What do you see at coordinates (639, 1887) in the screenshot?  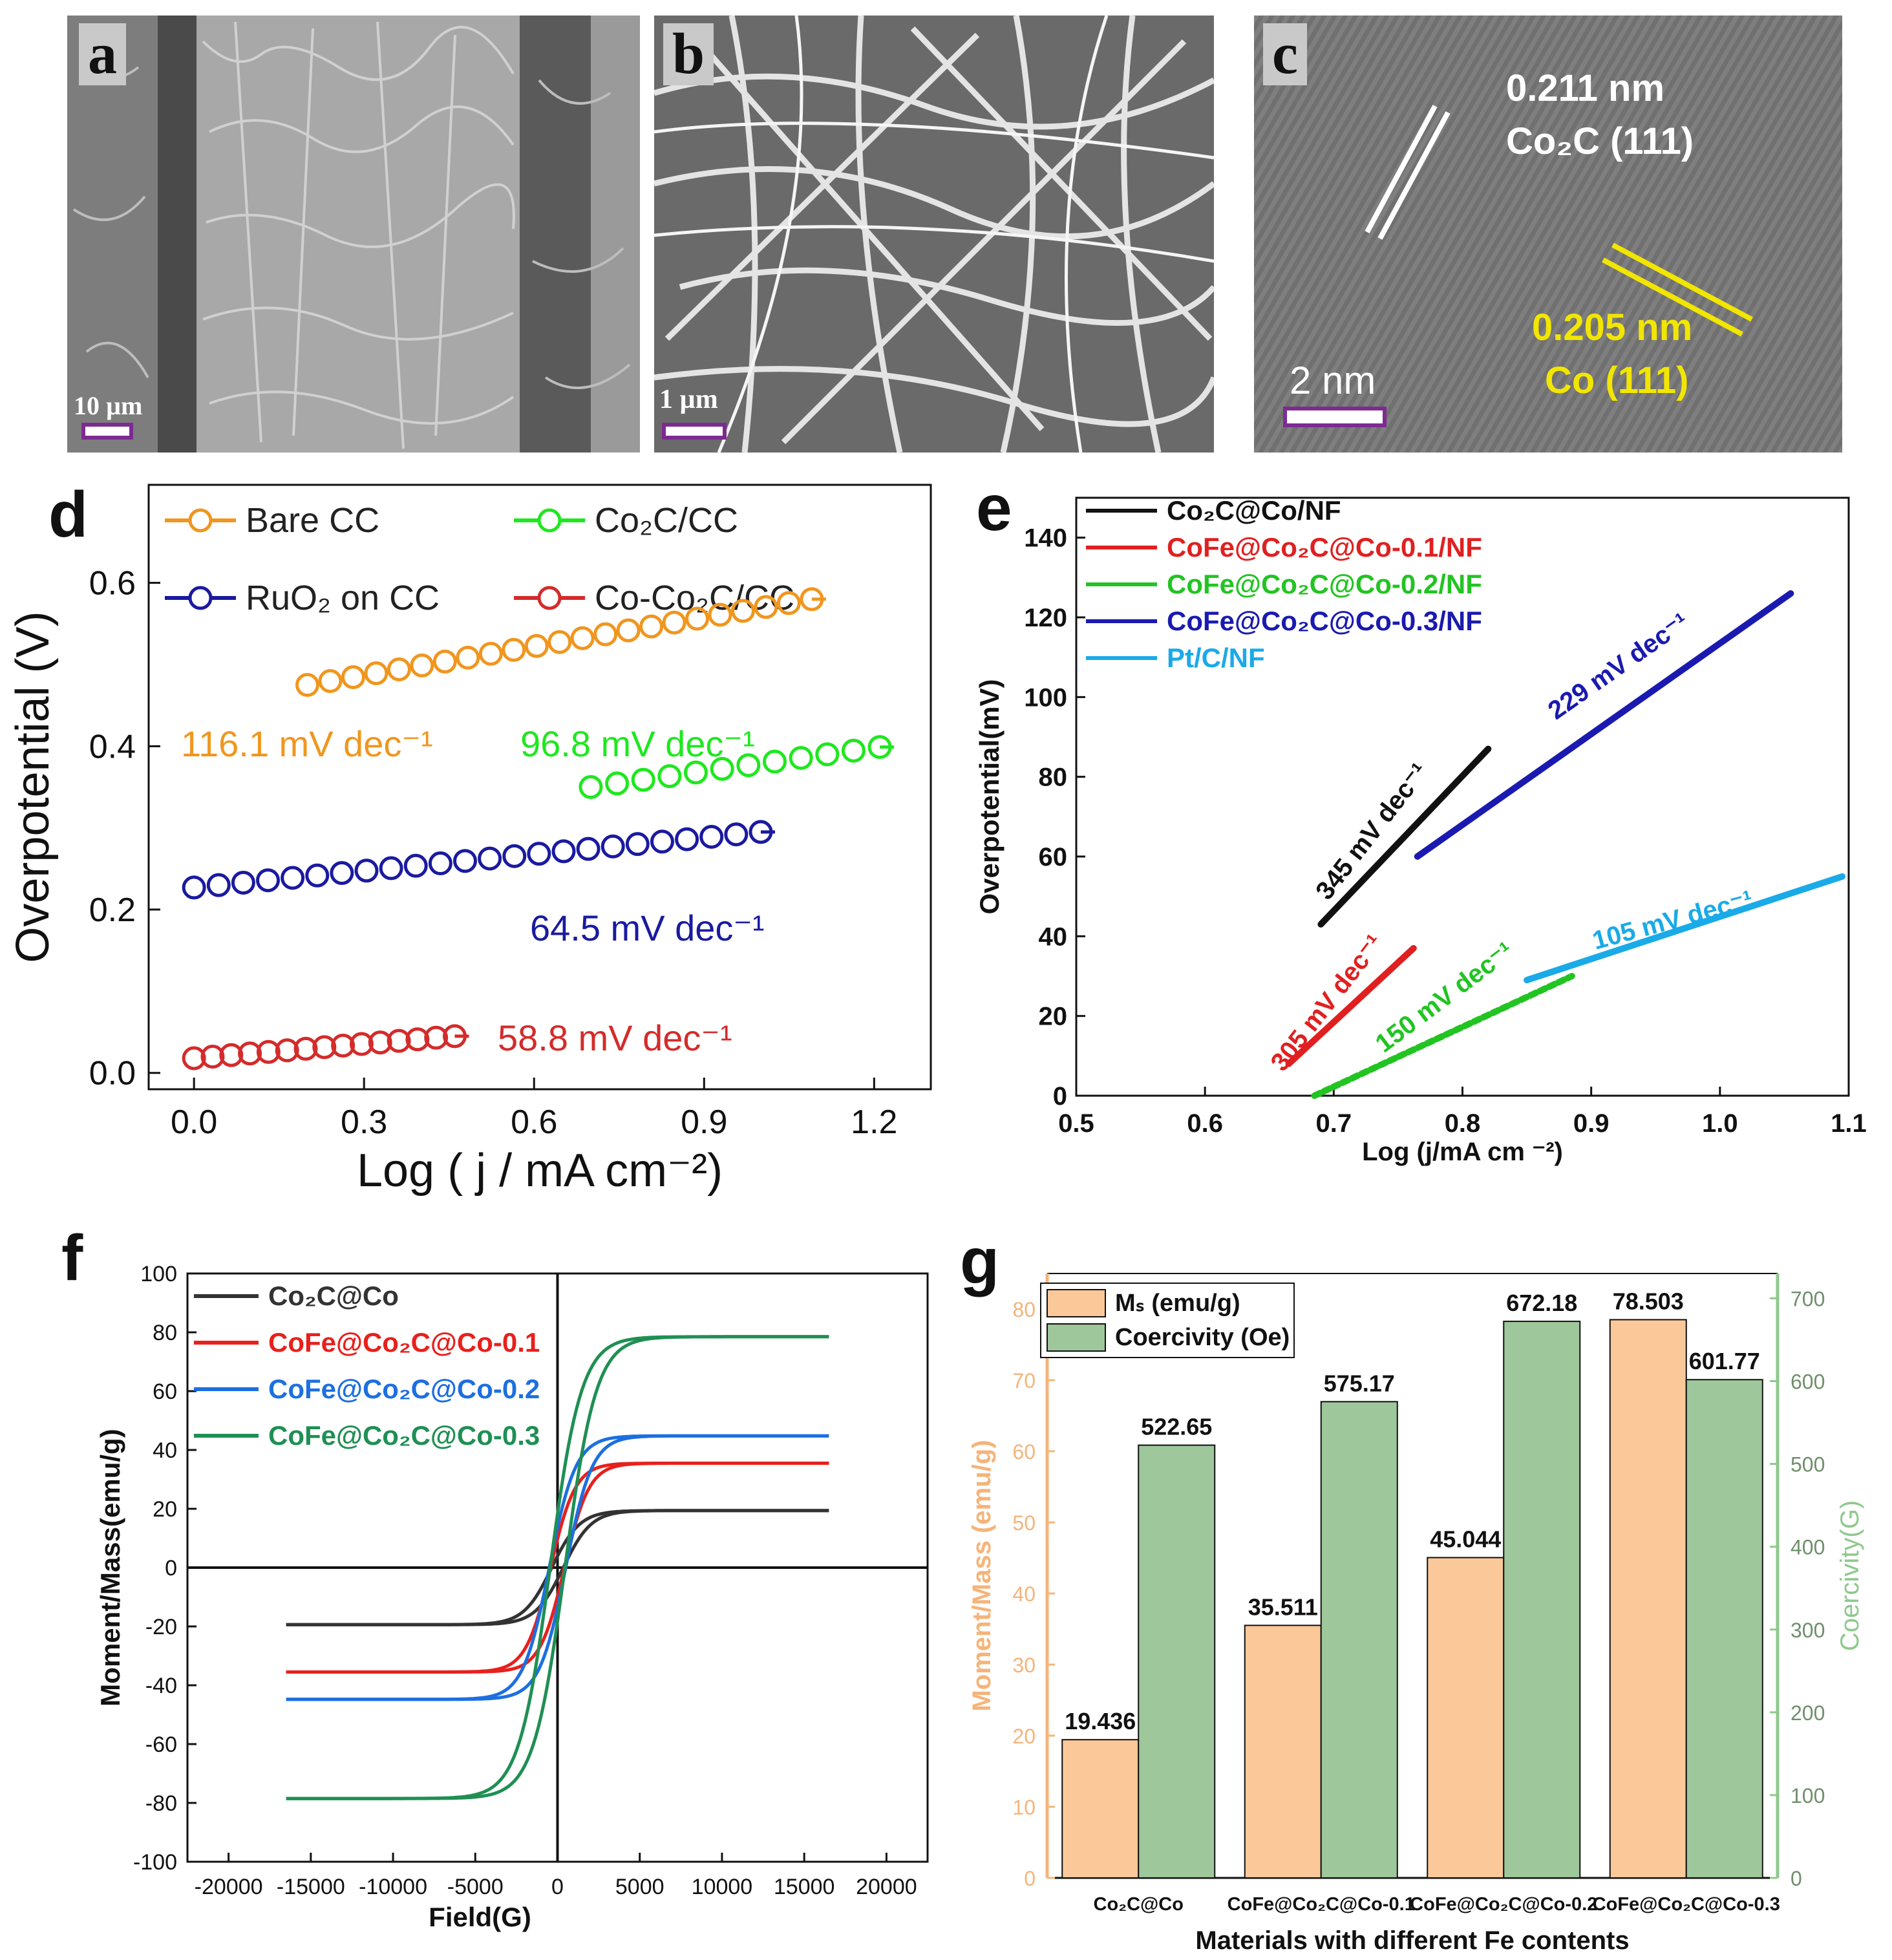 I see `x-tick-label: 5000` at bounding box center [639, 1887].